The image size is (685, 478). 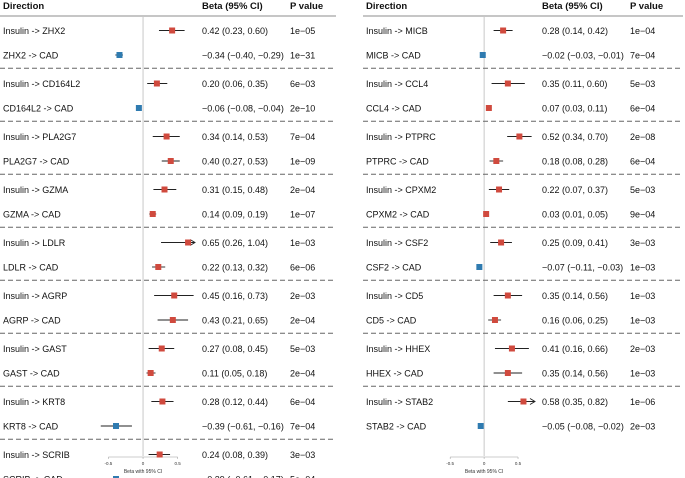 I want to click on row-direction: Insulin -> CSF2, so click(x=397, y=243).